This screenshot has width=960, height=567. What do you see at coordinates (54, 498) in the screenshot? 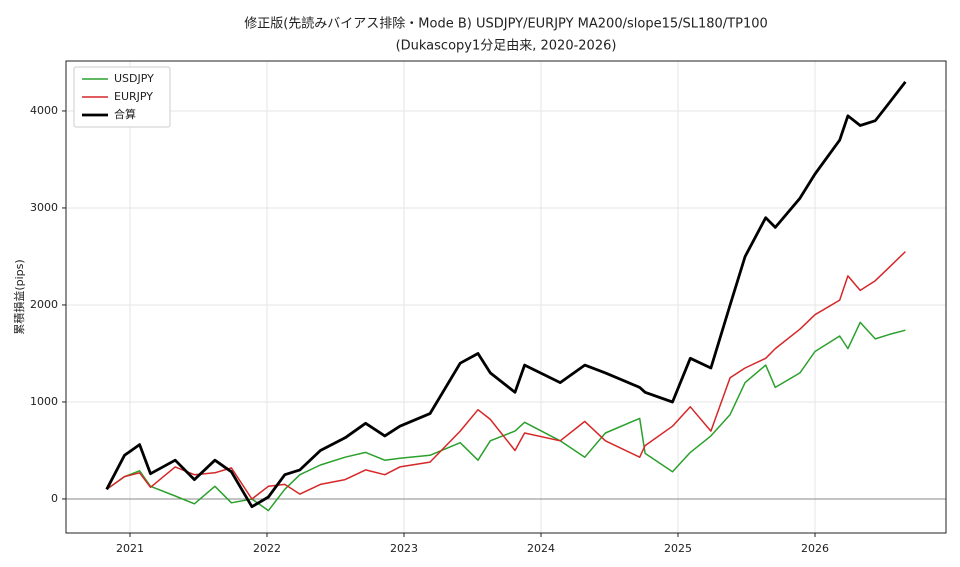
I see `y-tick-label: 0` at bounding box center [54, 498].